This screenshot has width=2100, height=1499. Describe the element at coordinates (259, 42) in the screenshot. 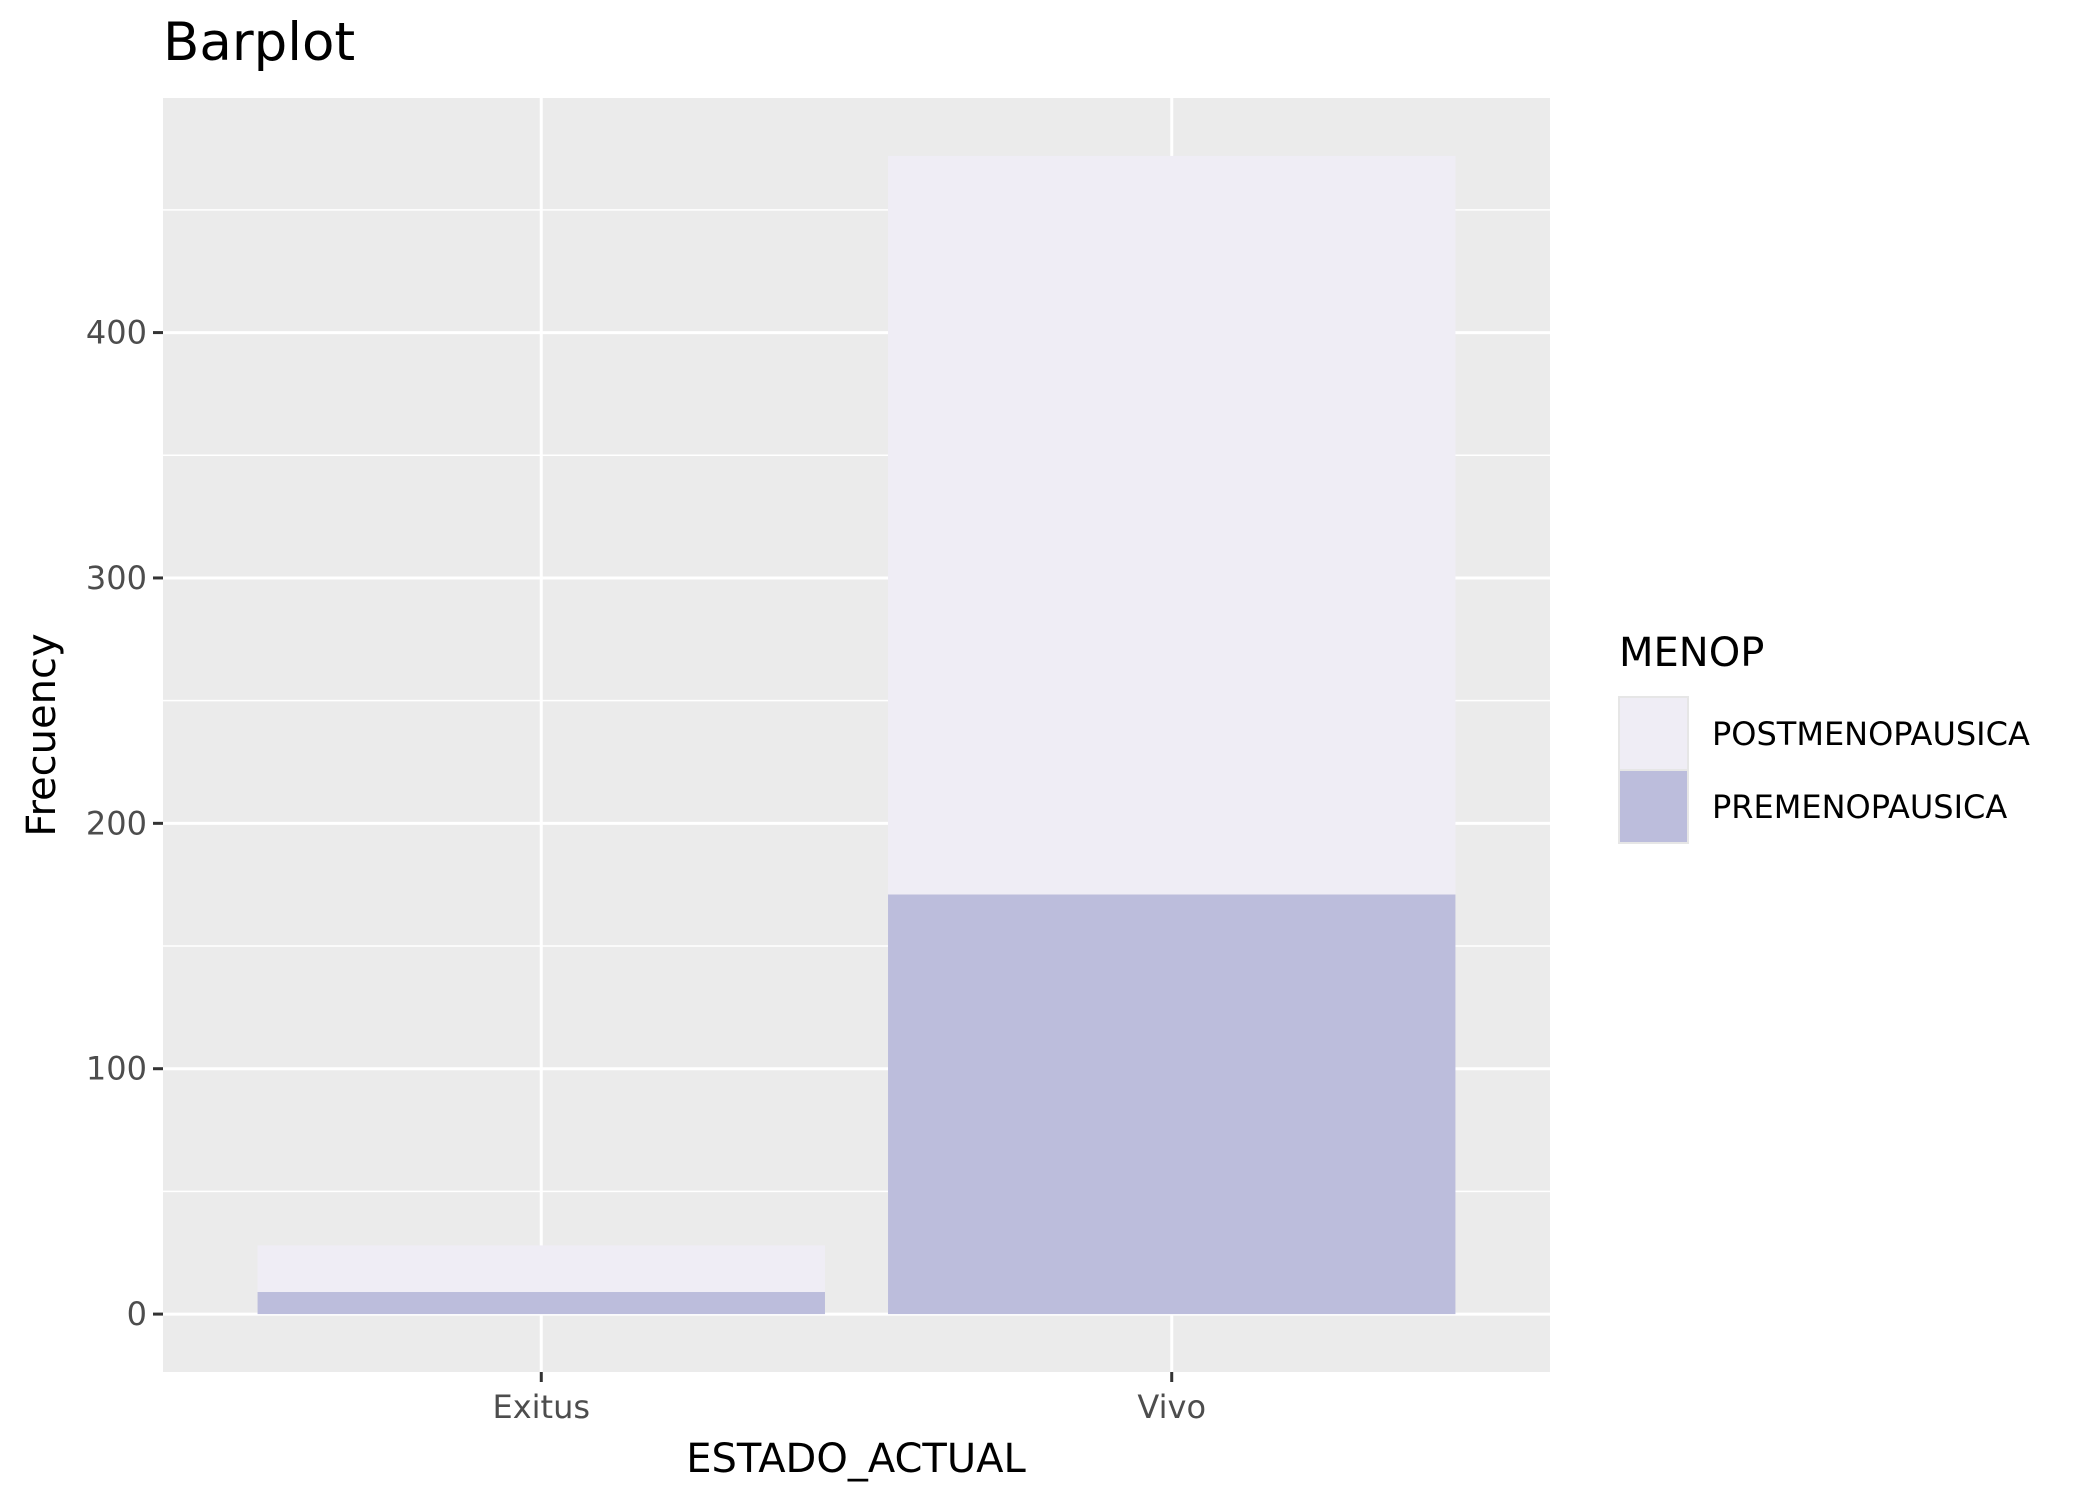

I see `chart-title: Barplot` at that location.